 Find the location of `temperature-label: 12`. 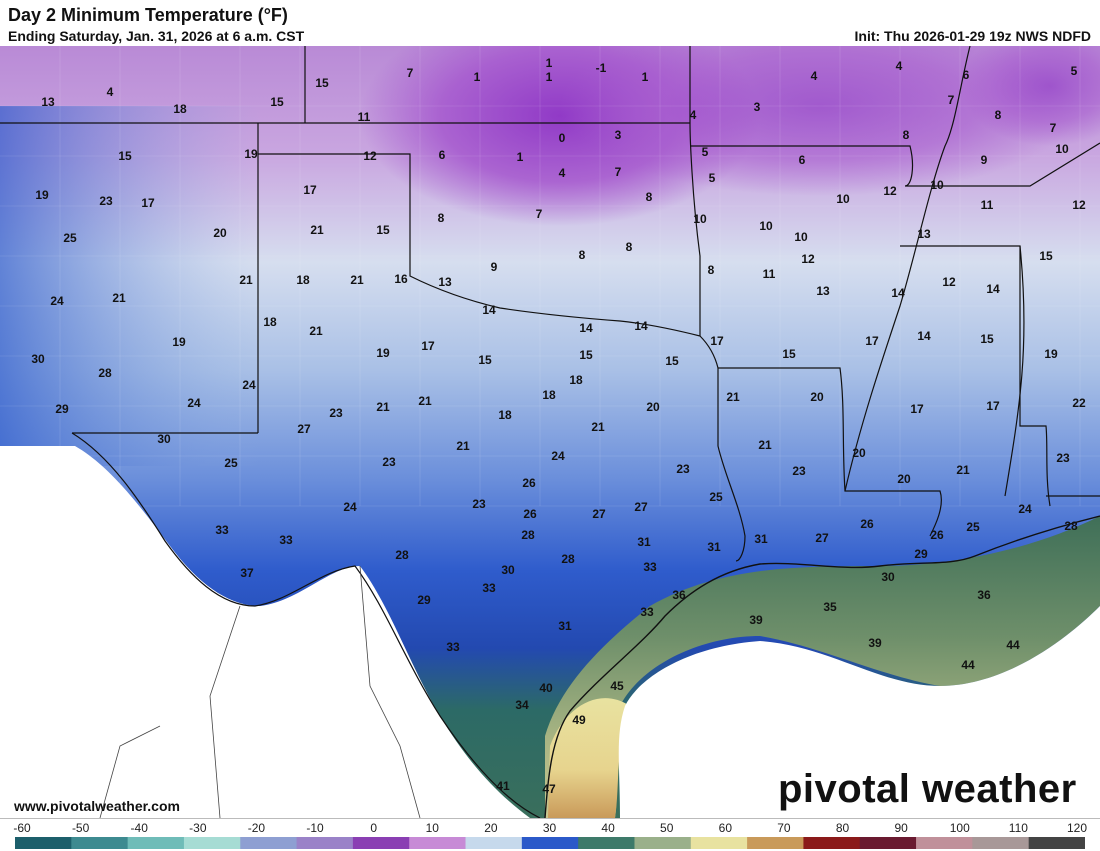

temperature-label: 12 is located at coordinates (808, 259).